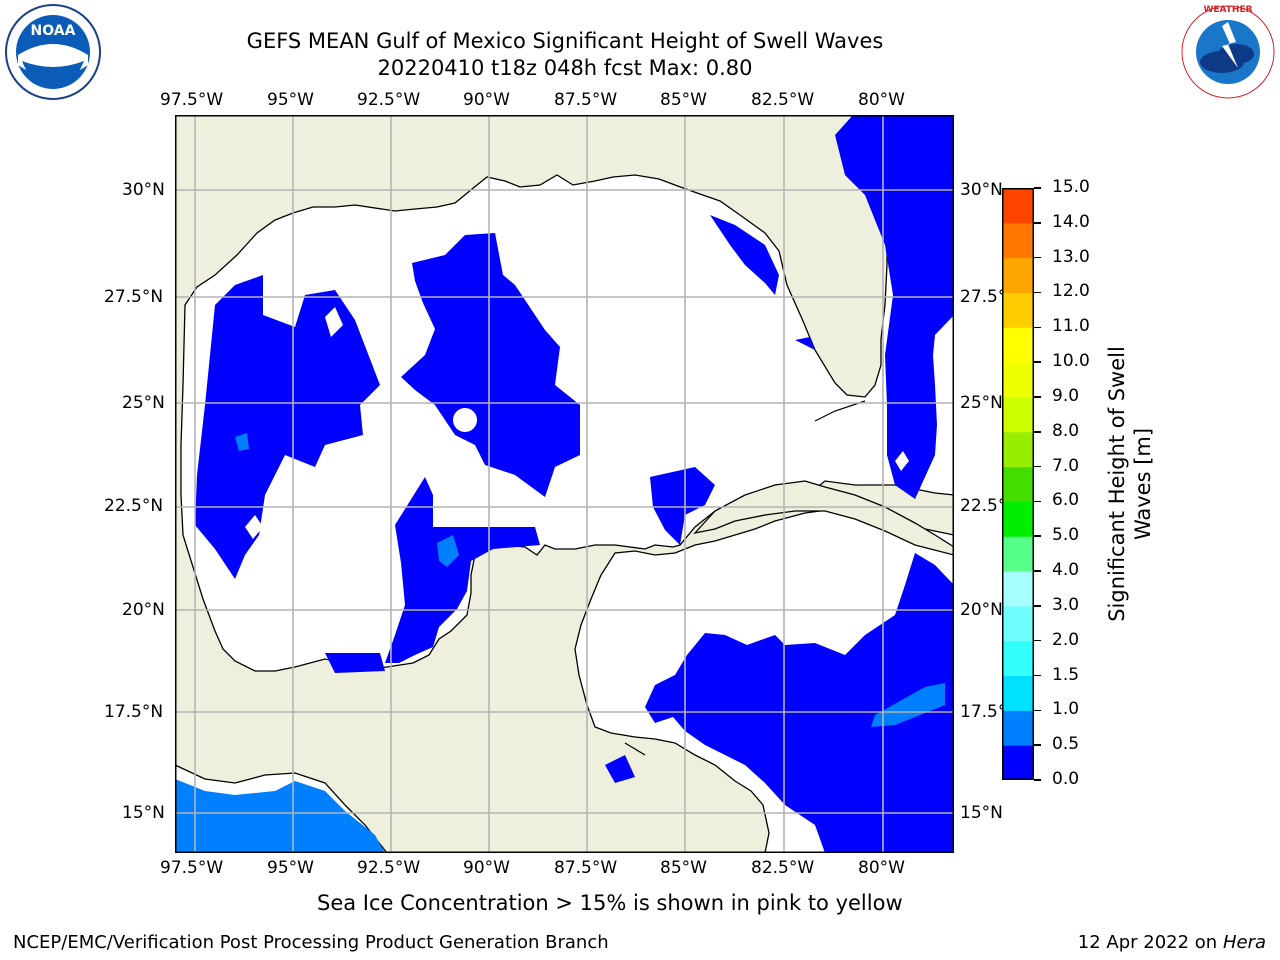  I want to click on colorbar-tick-label: 3.0, so click(1066, 604).